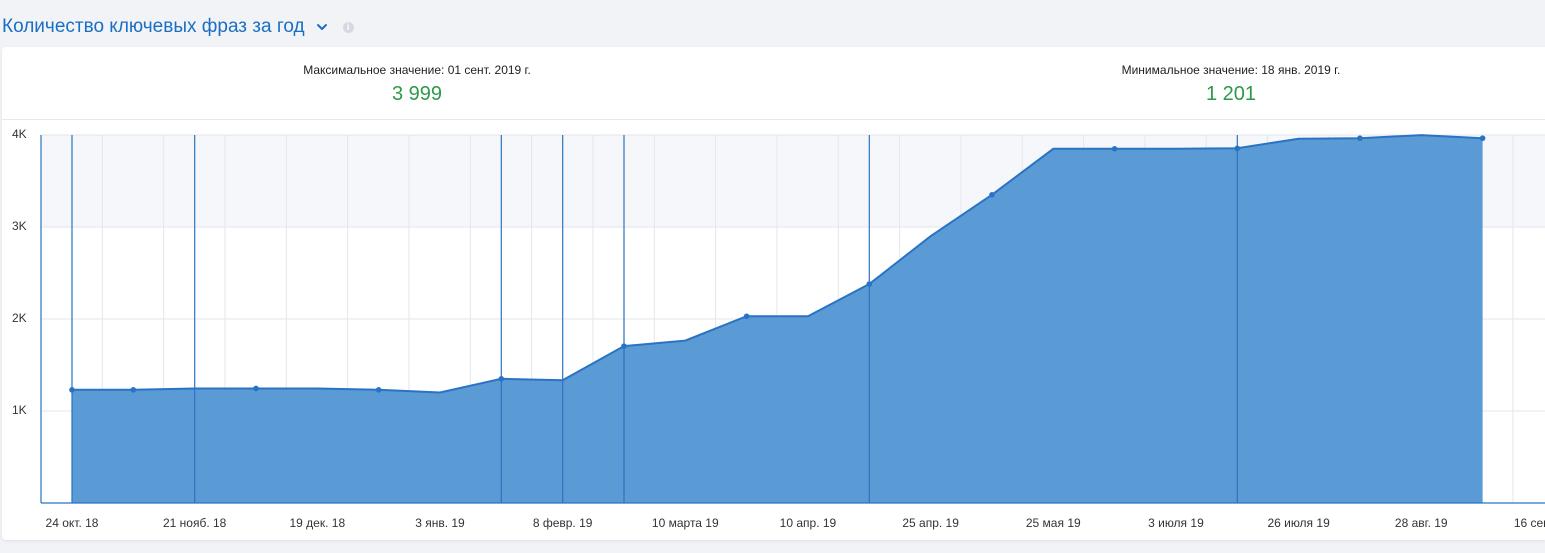 The image size is (1545, 553). Describe the element at coordinates (322, 27) in the screenshot. I see `chevron-down-icon` at that location.